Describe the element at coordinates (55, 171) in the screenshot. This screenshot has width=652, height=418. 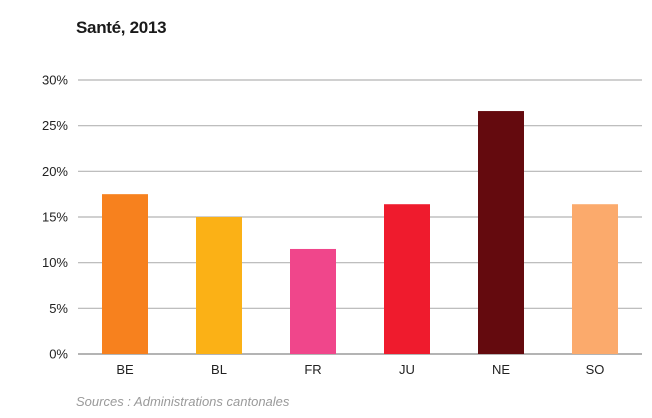
I see `y-tick-label: 20%` at that location.